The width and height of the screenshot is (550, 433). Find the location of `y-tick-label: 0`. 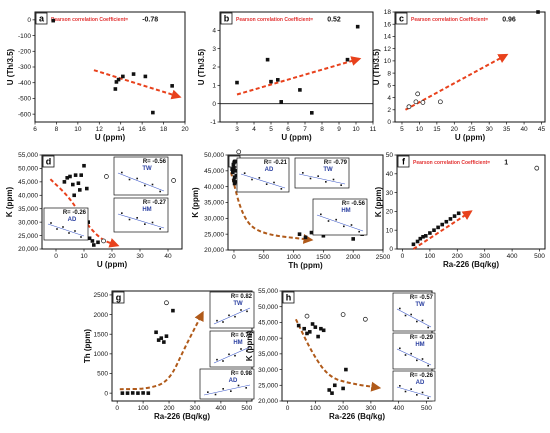

y-tick-label: 0 is located at coordinates (389, 122).